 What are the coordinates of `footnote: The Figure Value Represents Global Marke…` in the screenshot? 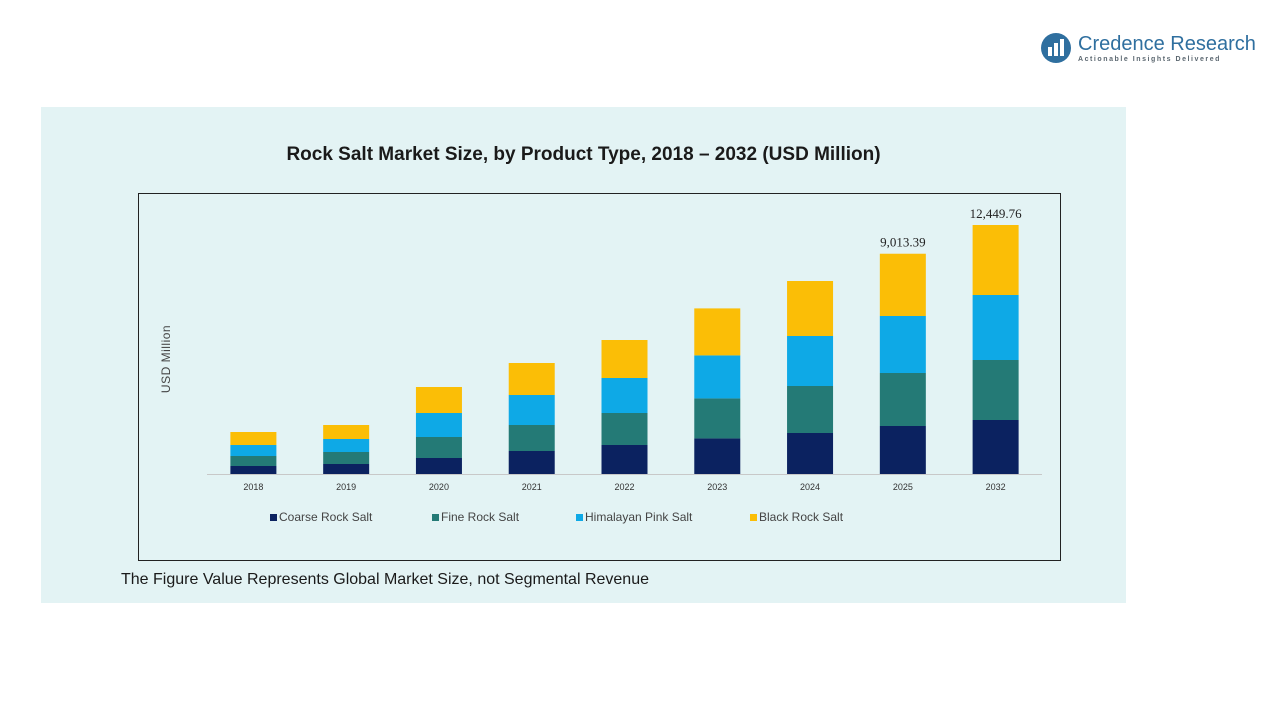 It's located at (385, 579).